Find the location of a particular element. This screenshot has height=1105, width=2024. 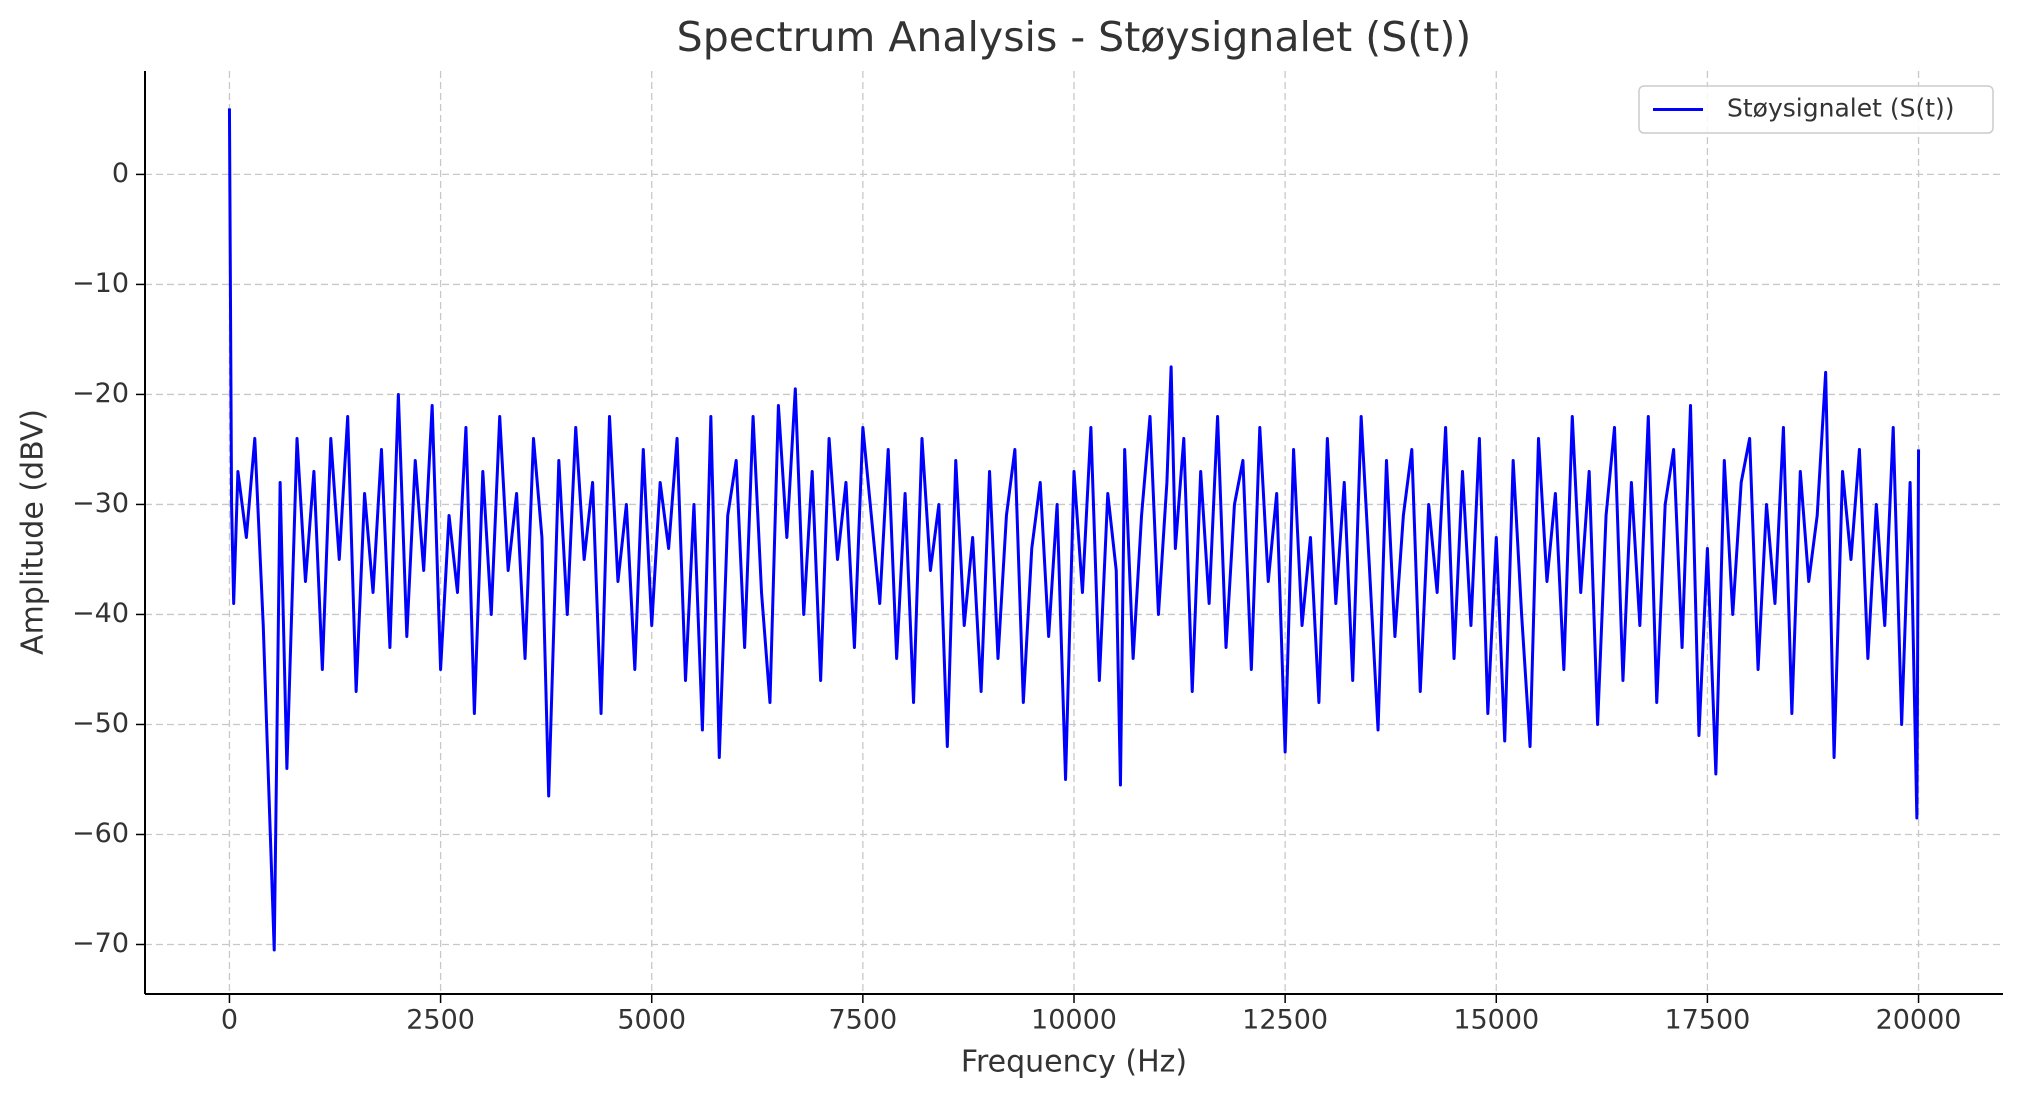

x-tick-label: 12500 is located at coordinates (1285, 1020).